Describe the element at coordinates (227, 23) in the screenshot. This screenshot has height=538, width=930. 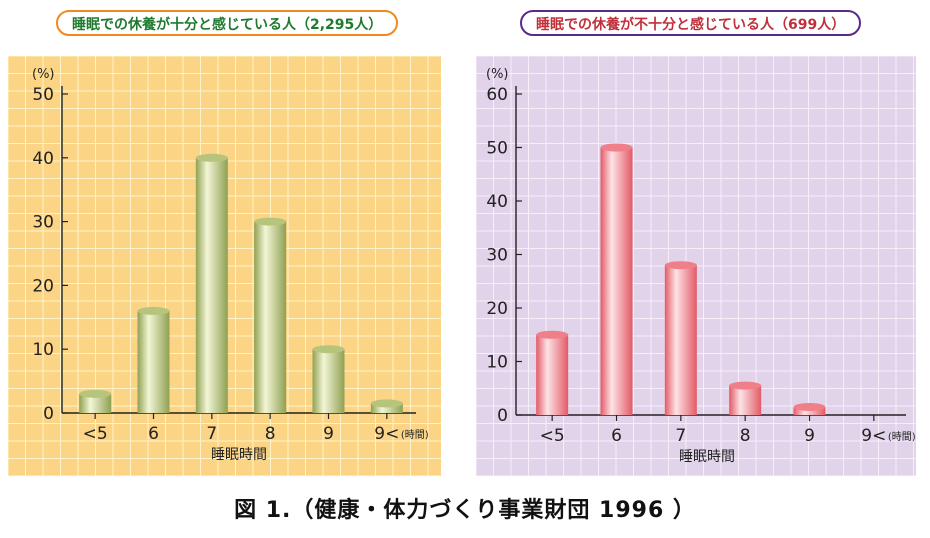
I see `chart-title-left: 睡眠での休養が十分と感じている人（2,295人）` at that location.